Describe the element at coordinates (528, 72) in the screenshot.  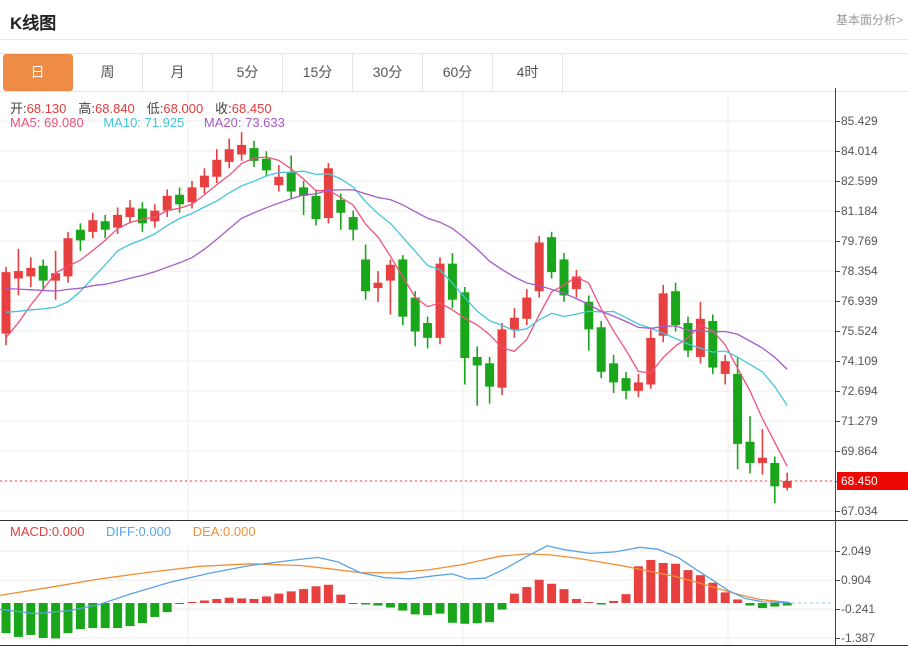
I see `tab-4hour: 4时` at that location.